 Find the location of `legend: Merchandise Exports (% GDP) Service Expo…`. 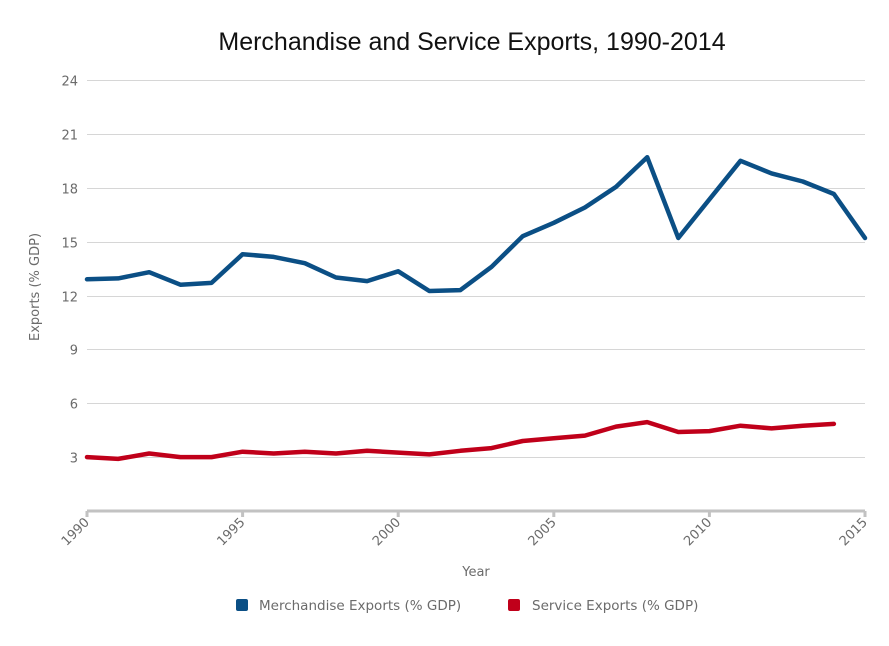

legend: Merchandise Exports (% GDP) Service Expo… is located at coordinates (467, 606).